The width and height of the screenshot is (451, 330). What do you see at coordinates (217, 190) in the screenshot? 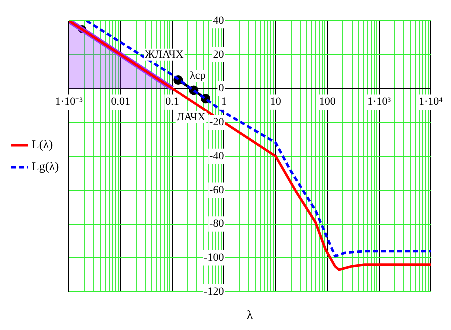
I see `y-tick-label: -60` at bounding box center [217, 190].